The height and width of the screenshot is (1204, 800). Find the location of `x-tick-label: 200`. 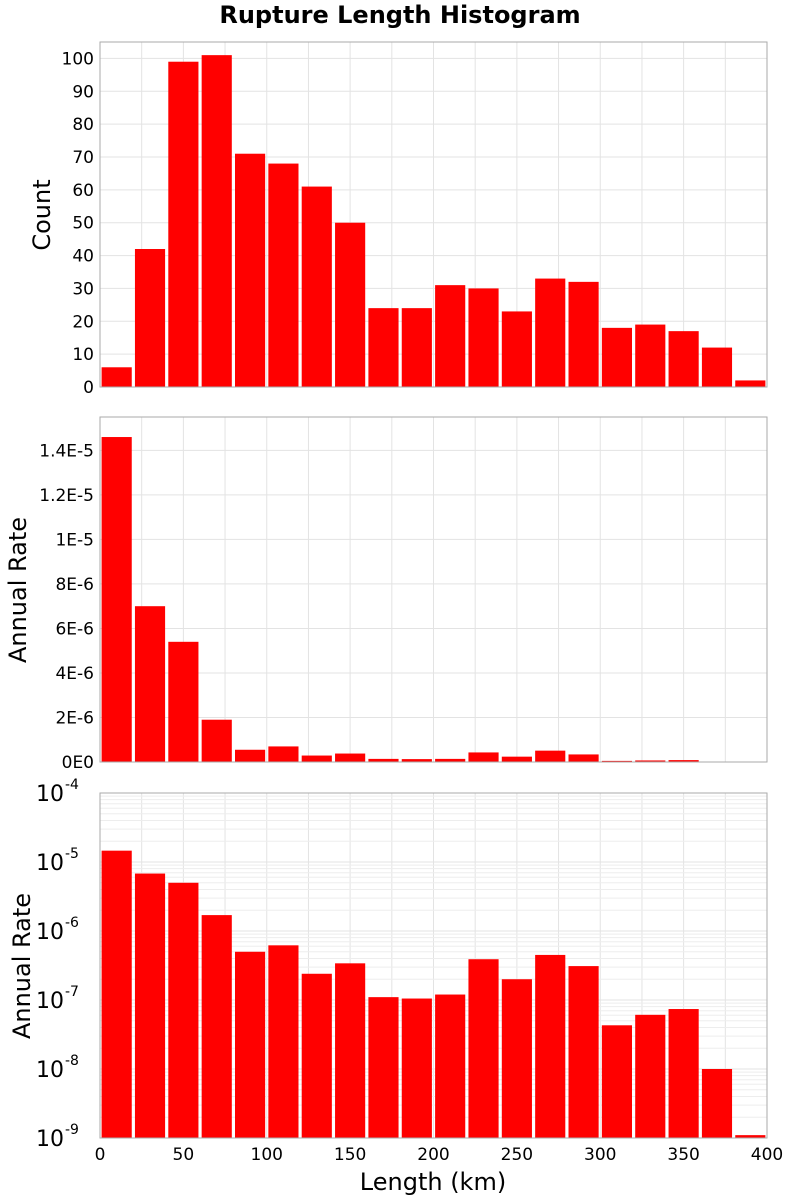

x-tick-label: 200 is located at coordinates (433, 1155).